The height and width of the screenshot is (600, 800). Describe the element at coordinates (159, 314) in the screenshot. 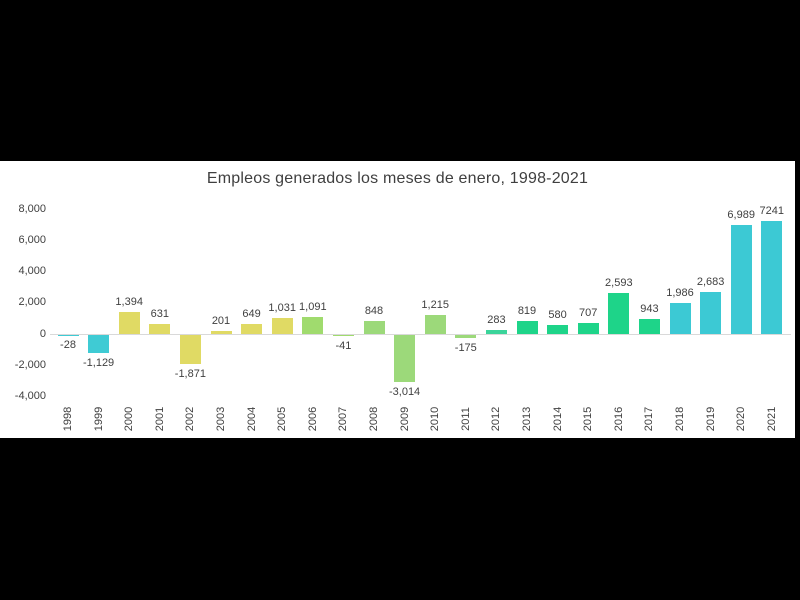

I see `bar-label: 631` at that location.